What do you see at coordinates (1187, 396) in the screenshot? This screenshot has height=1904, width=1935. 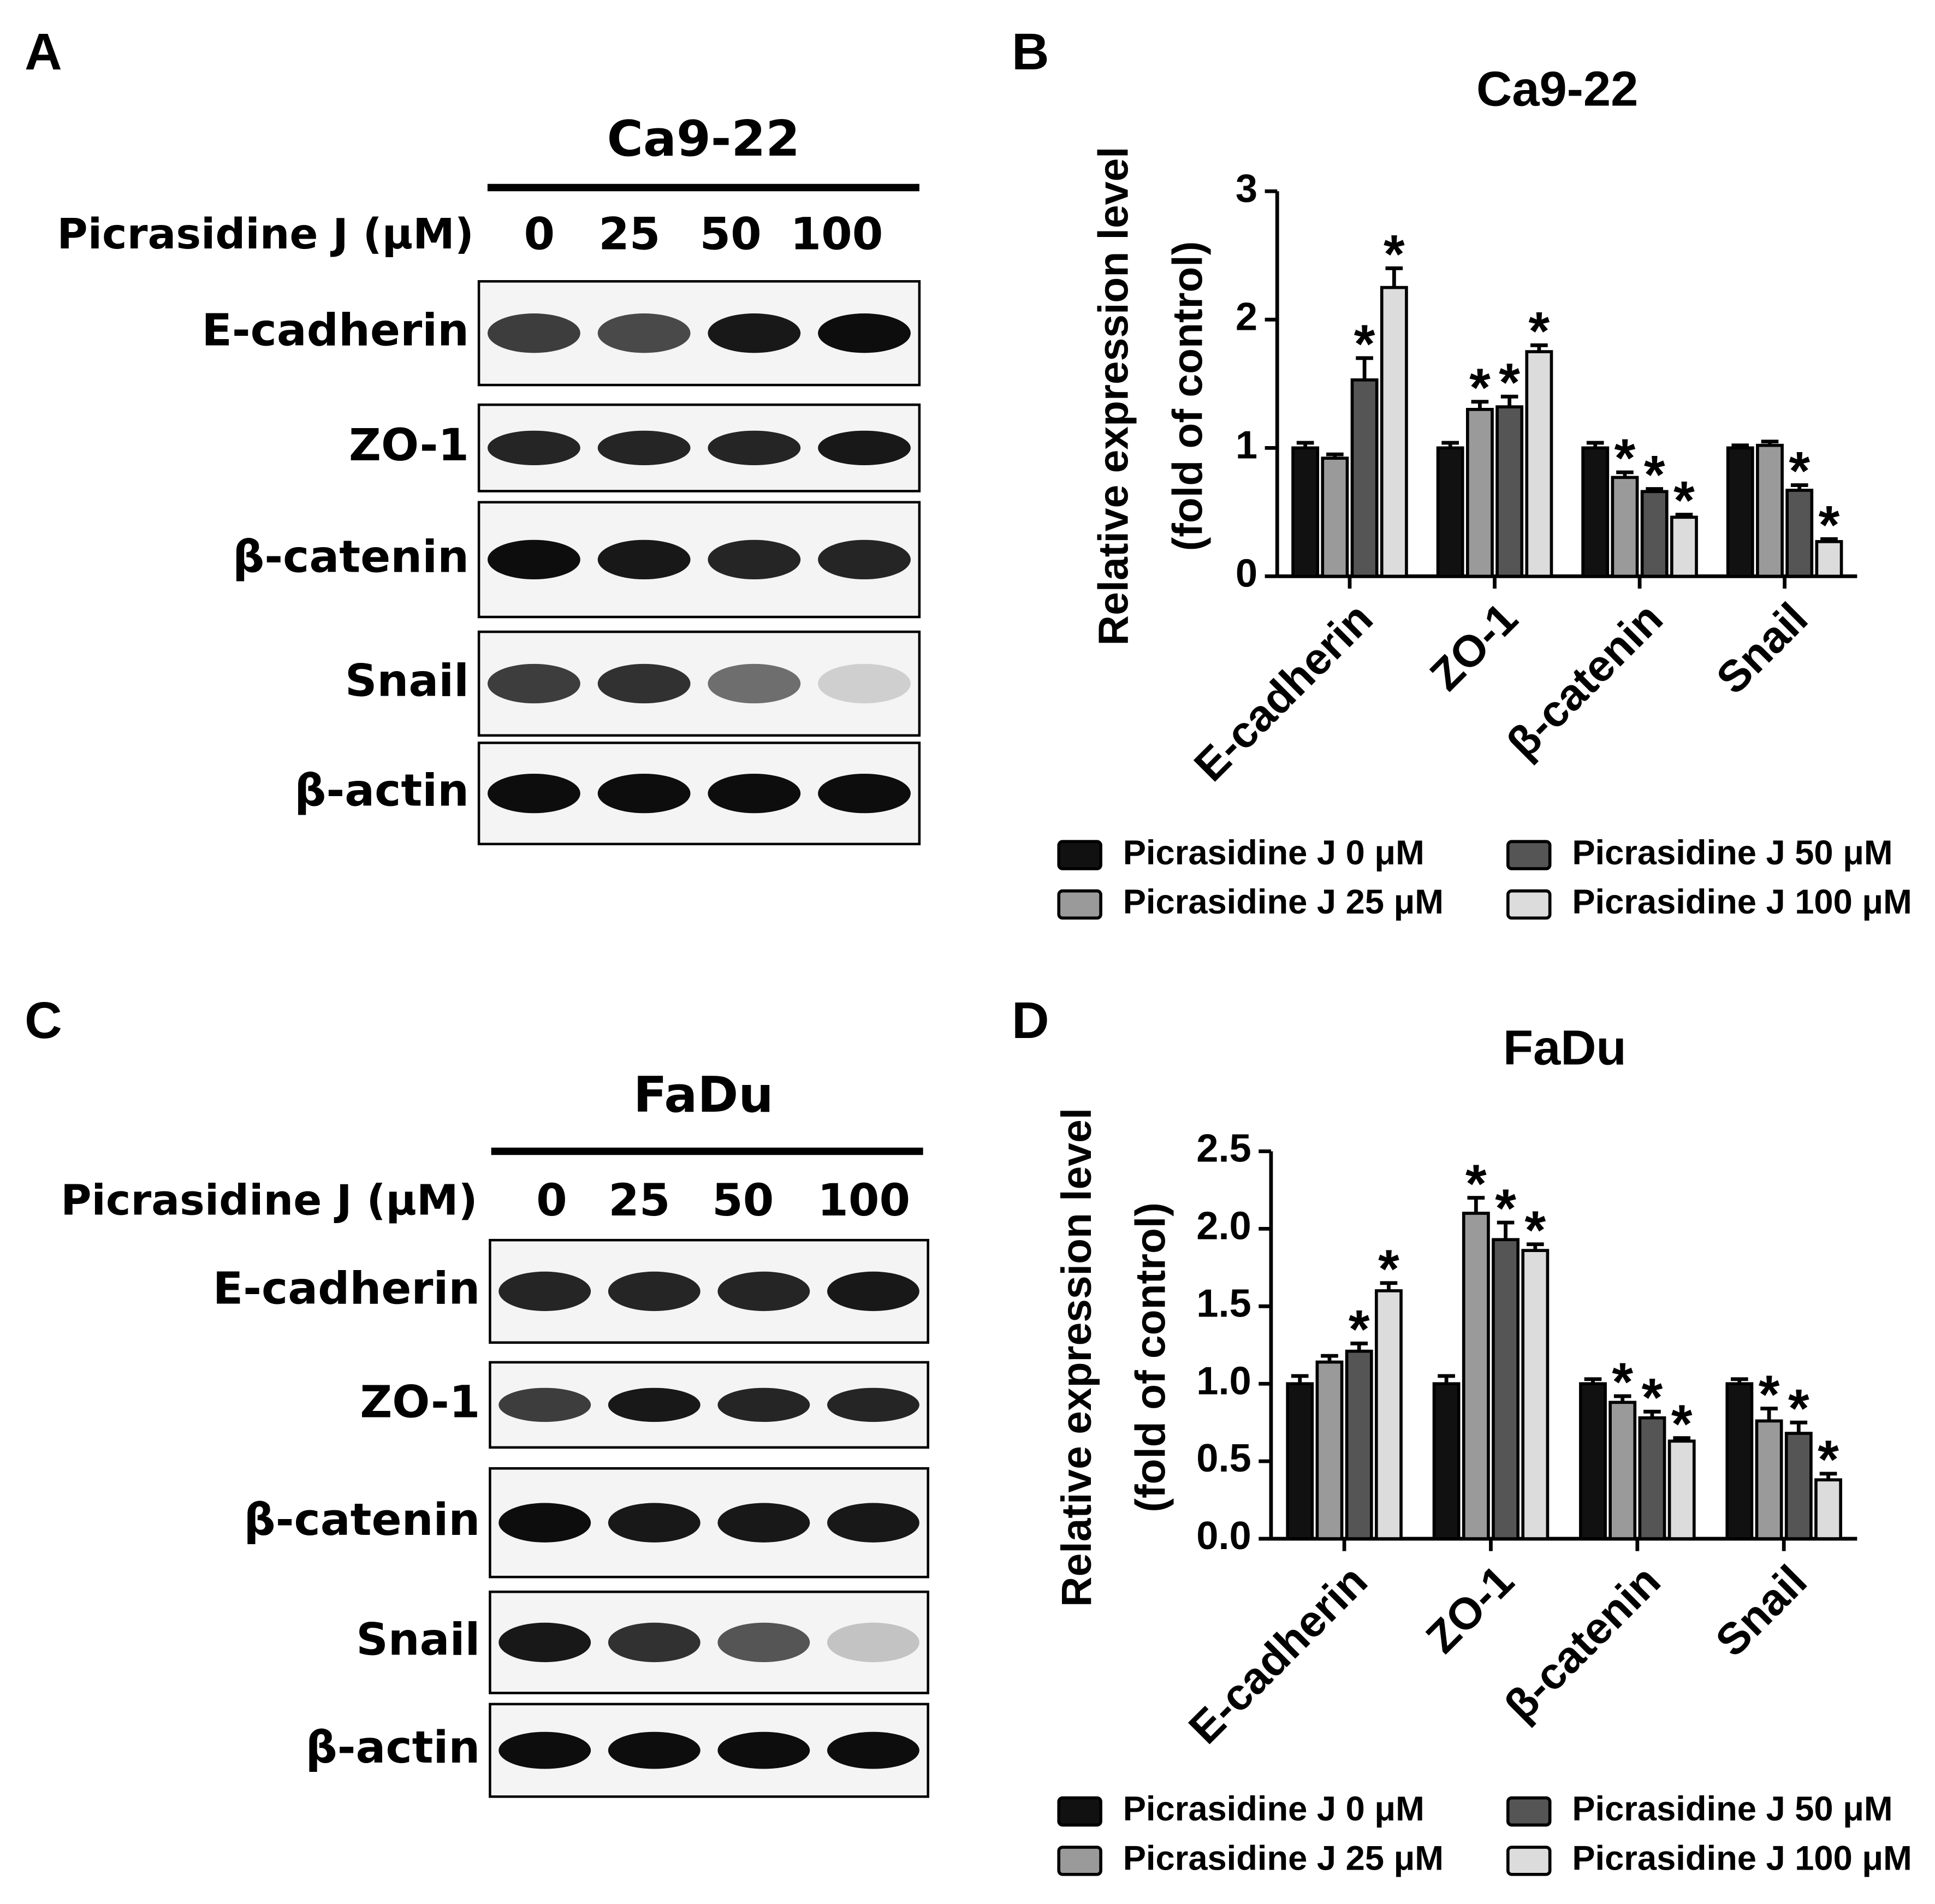 I see `y-axis-label: (fold of control)` at bounding box center [1187, 396].